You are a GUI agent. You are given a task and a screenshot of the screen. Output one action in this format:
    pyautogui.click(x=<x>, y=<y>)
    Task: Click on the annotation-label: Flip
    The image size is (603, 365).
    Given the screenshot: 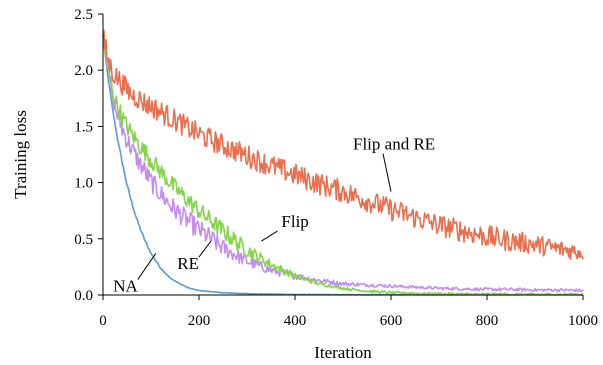 What is the action you would take?
    pyautogui.click(x=294, y=221)
    